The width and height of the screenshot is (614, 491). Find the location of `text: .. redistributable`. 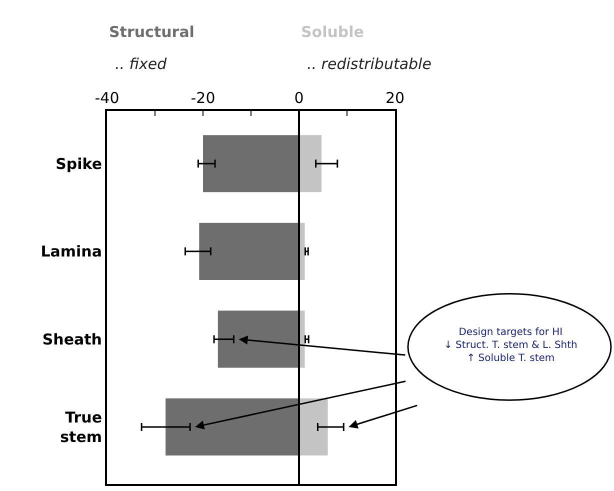

text: .. redistributable is located at coordinates (369, 64).